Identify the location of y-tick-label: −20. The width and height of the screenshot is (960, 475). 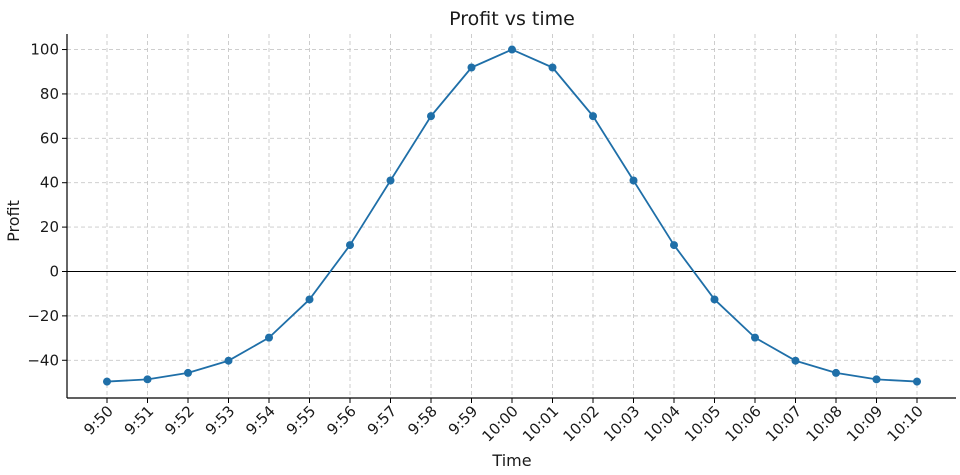
(43, 316).